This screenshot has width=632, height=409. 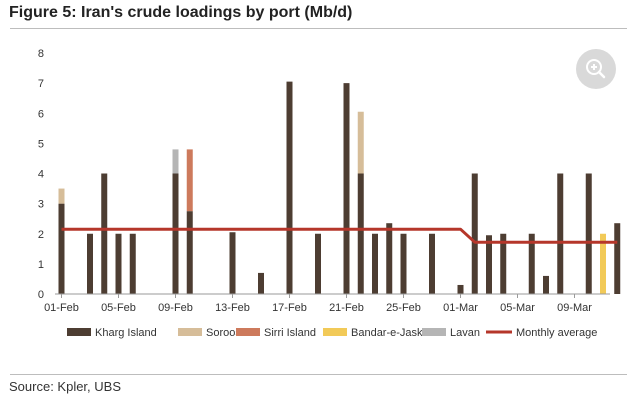 I want to click on x-tick-label: 01-Mar, so click(x=460, y=308).